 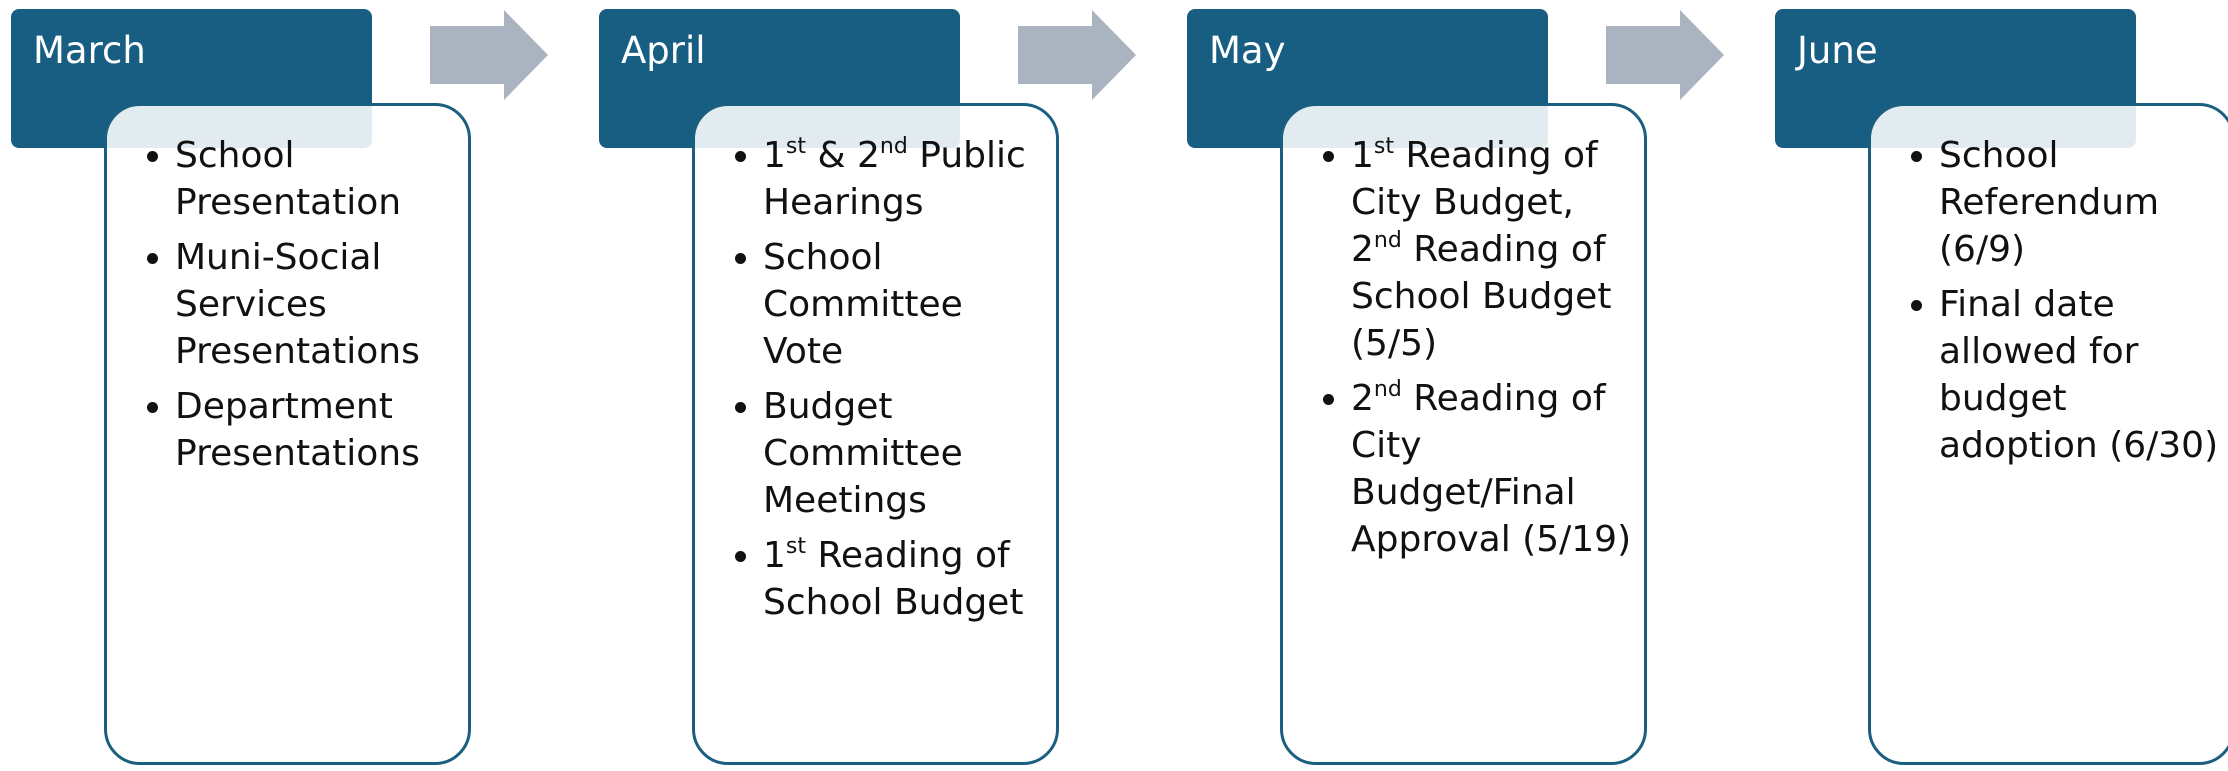 What do you see at coordinates (315, 179) in the screenshot?
I see `item: School Presentation` at bounding box center [315, 179].